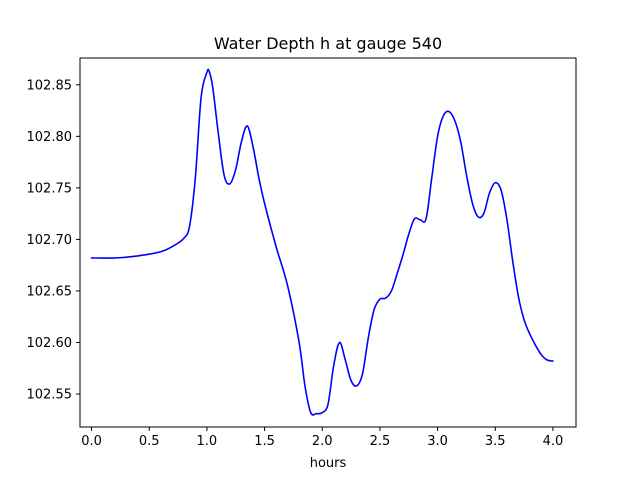  Describe the element at coordinates (50, 395) in the screenshot. I see `y-tick-label: 102.55` at that location.